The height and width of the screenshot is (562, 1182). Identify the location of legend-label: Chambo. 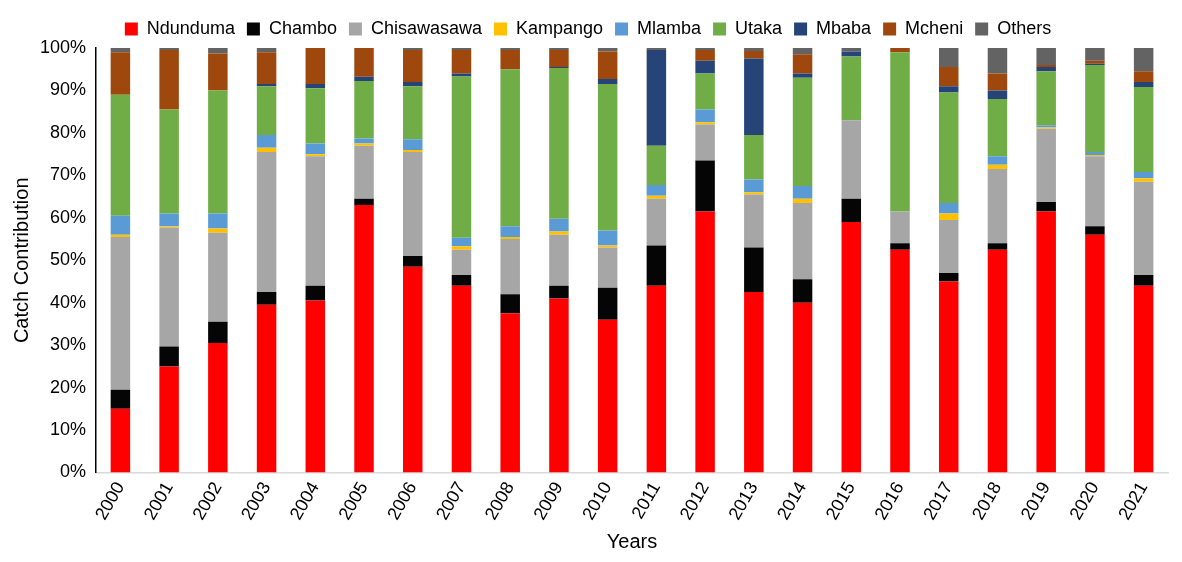
(302, 27).